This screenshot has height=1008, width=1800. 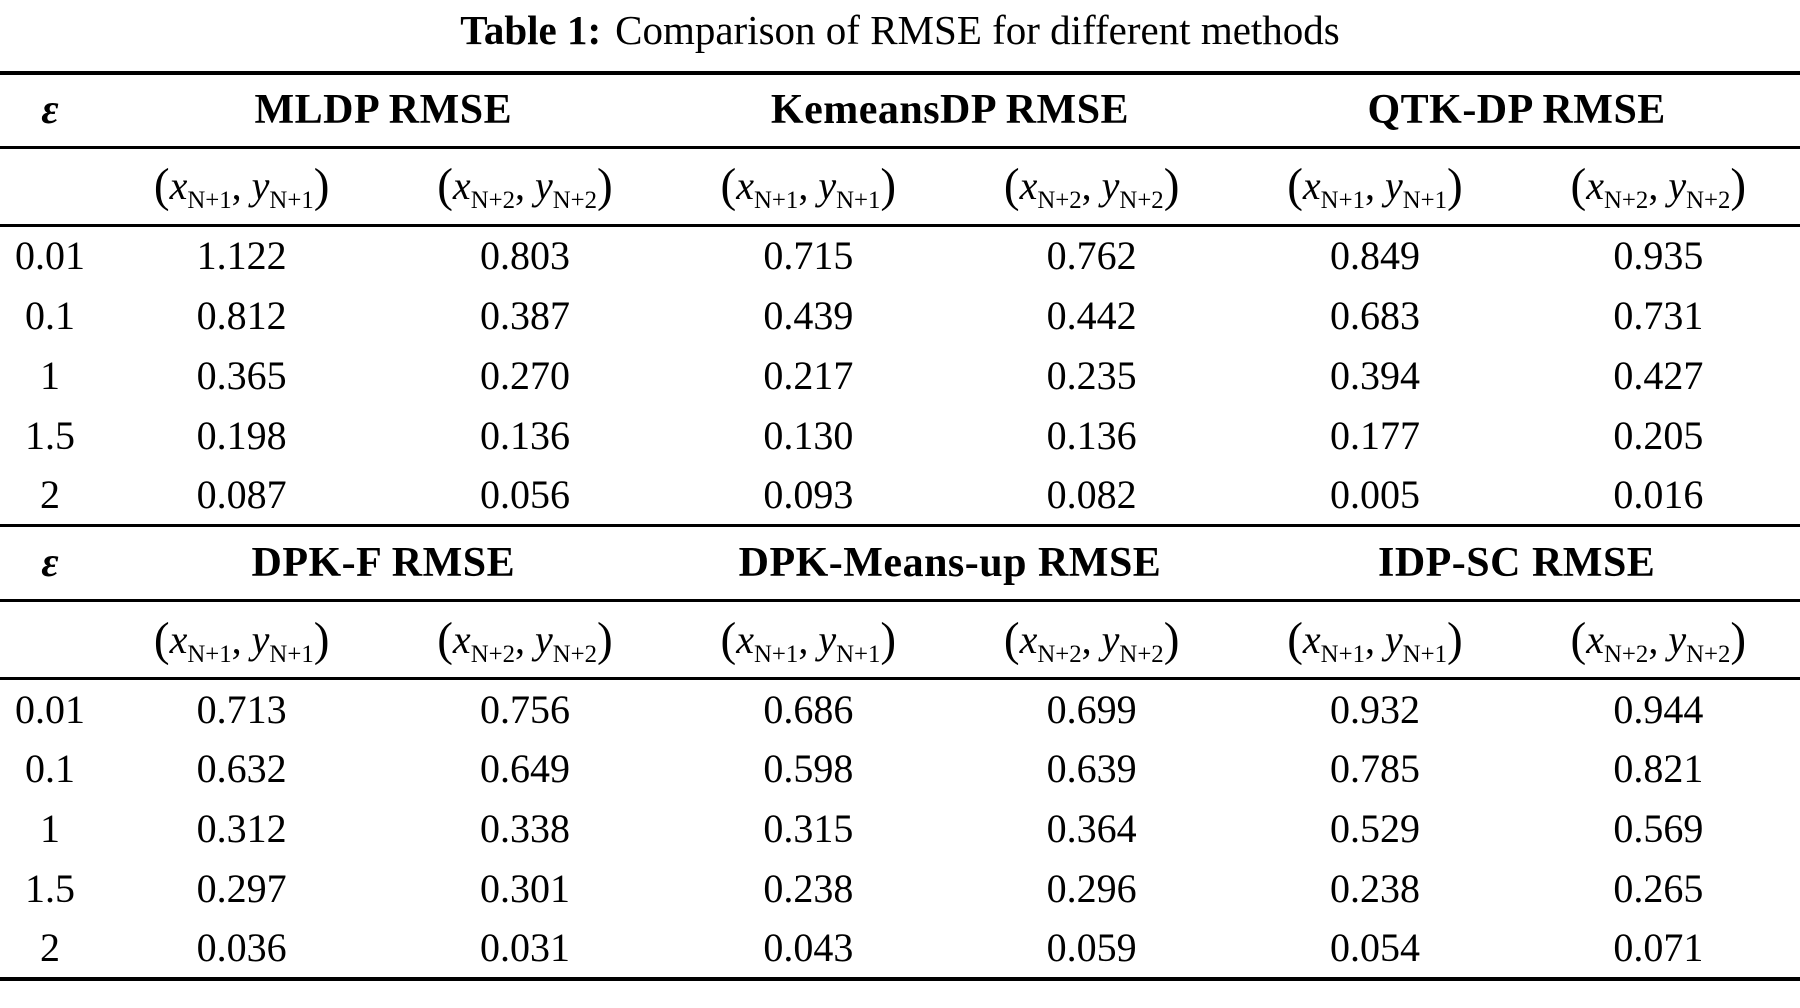 What do you see at coordinates (977, 30) in the screenshot?
I see `table-caption-text: Comparison of RMSE for different methods` at bounding box center [977, 30].